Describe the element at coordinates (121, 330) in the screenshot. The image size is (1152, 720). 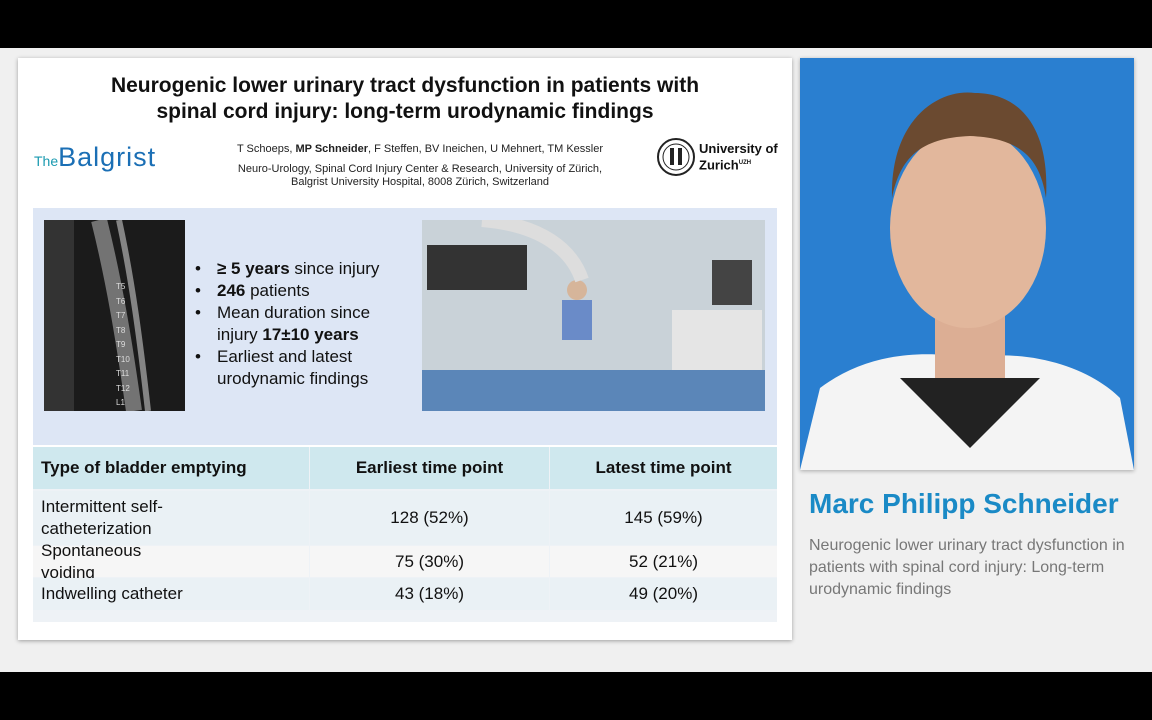
I see `spine-label: T8` at that location.